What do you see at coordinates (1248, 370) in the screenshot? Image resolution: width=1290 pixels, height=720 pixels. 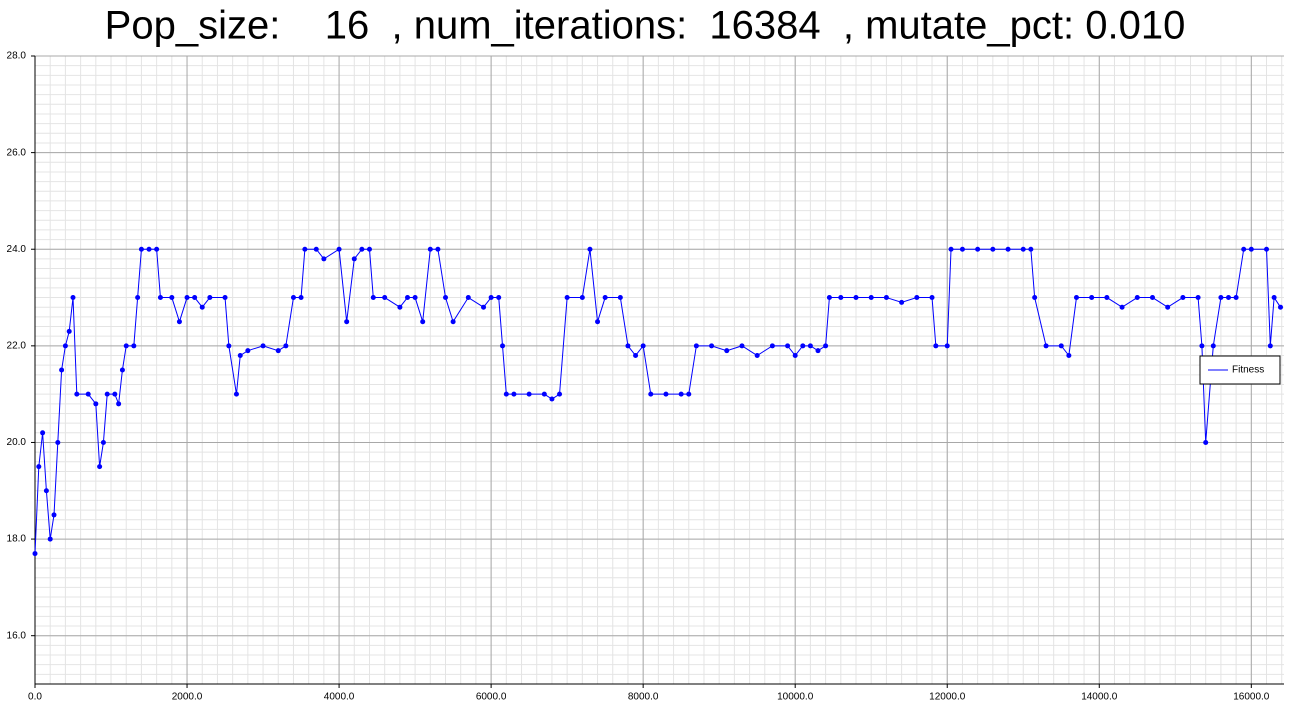 I see `legend-label: Fitness` at bounding box center [1248, 370].